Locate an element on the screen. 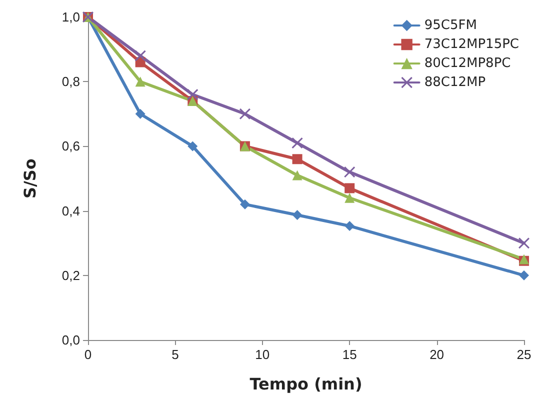  y-tick-label: 0,4 is located at coordinates (71, 210).